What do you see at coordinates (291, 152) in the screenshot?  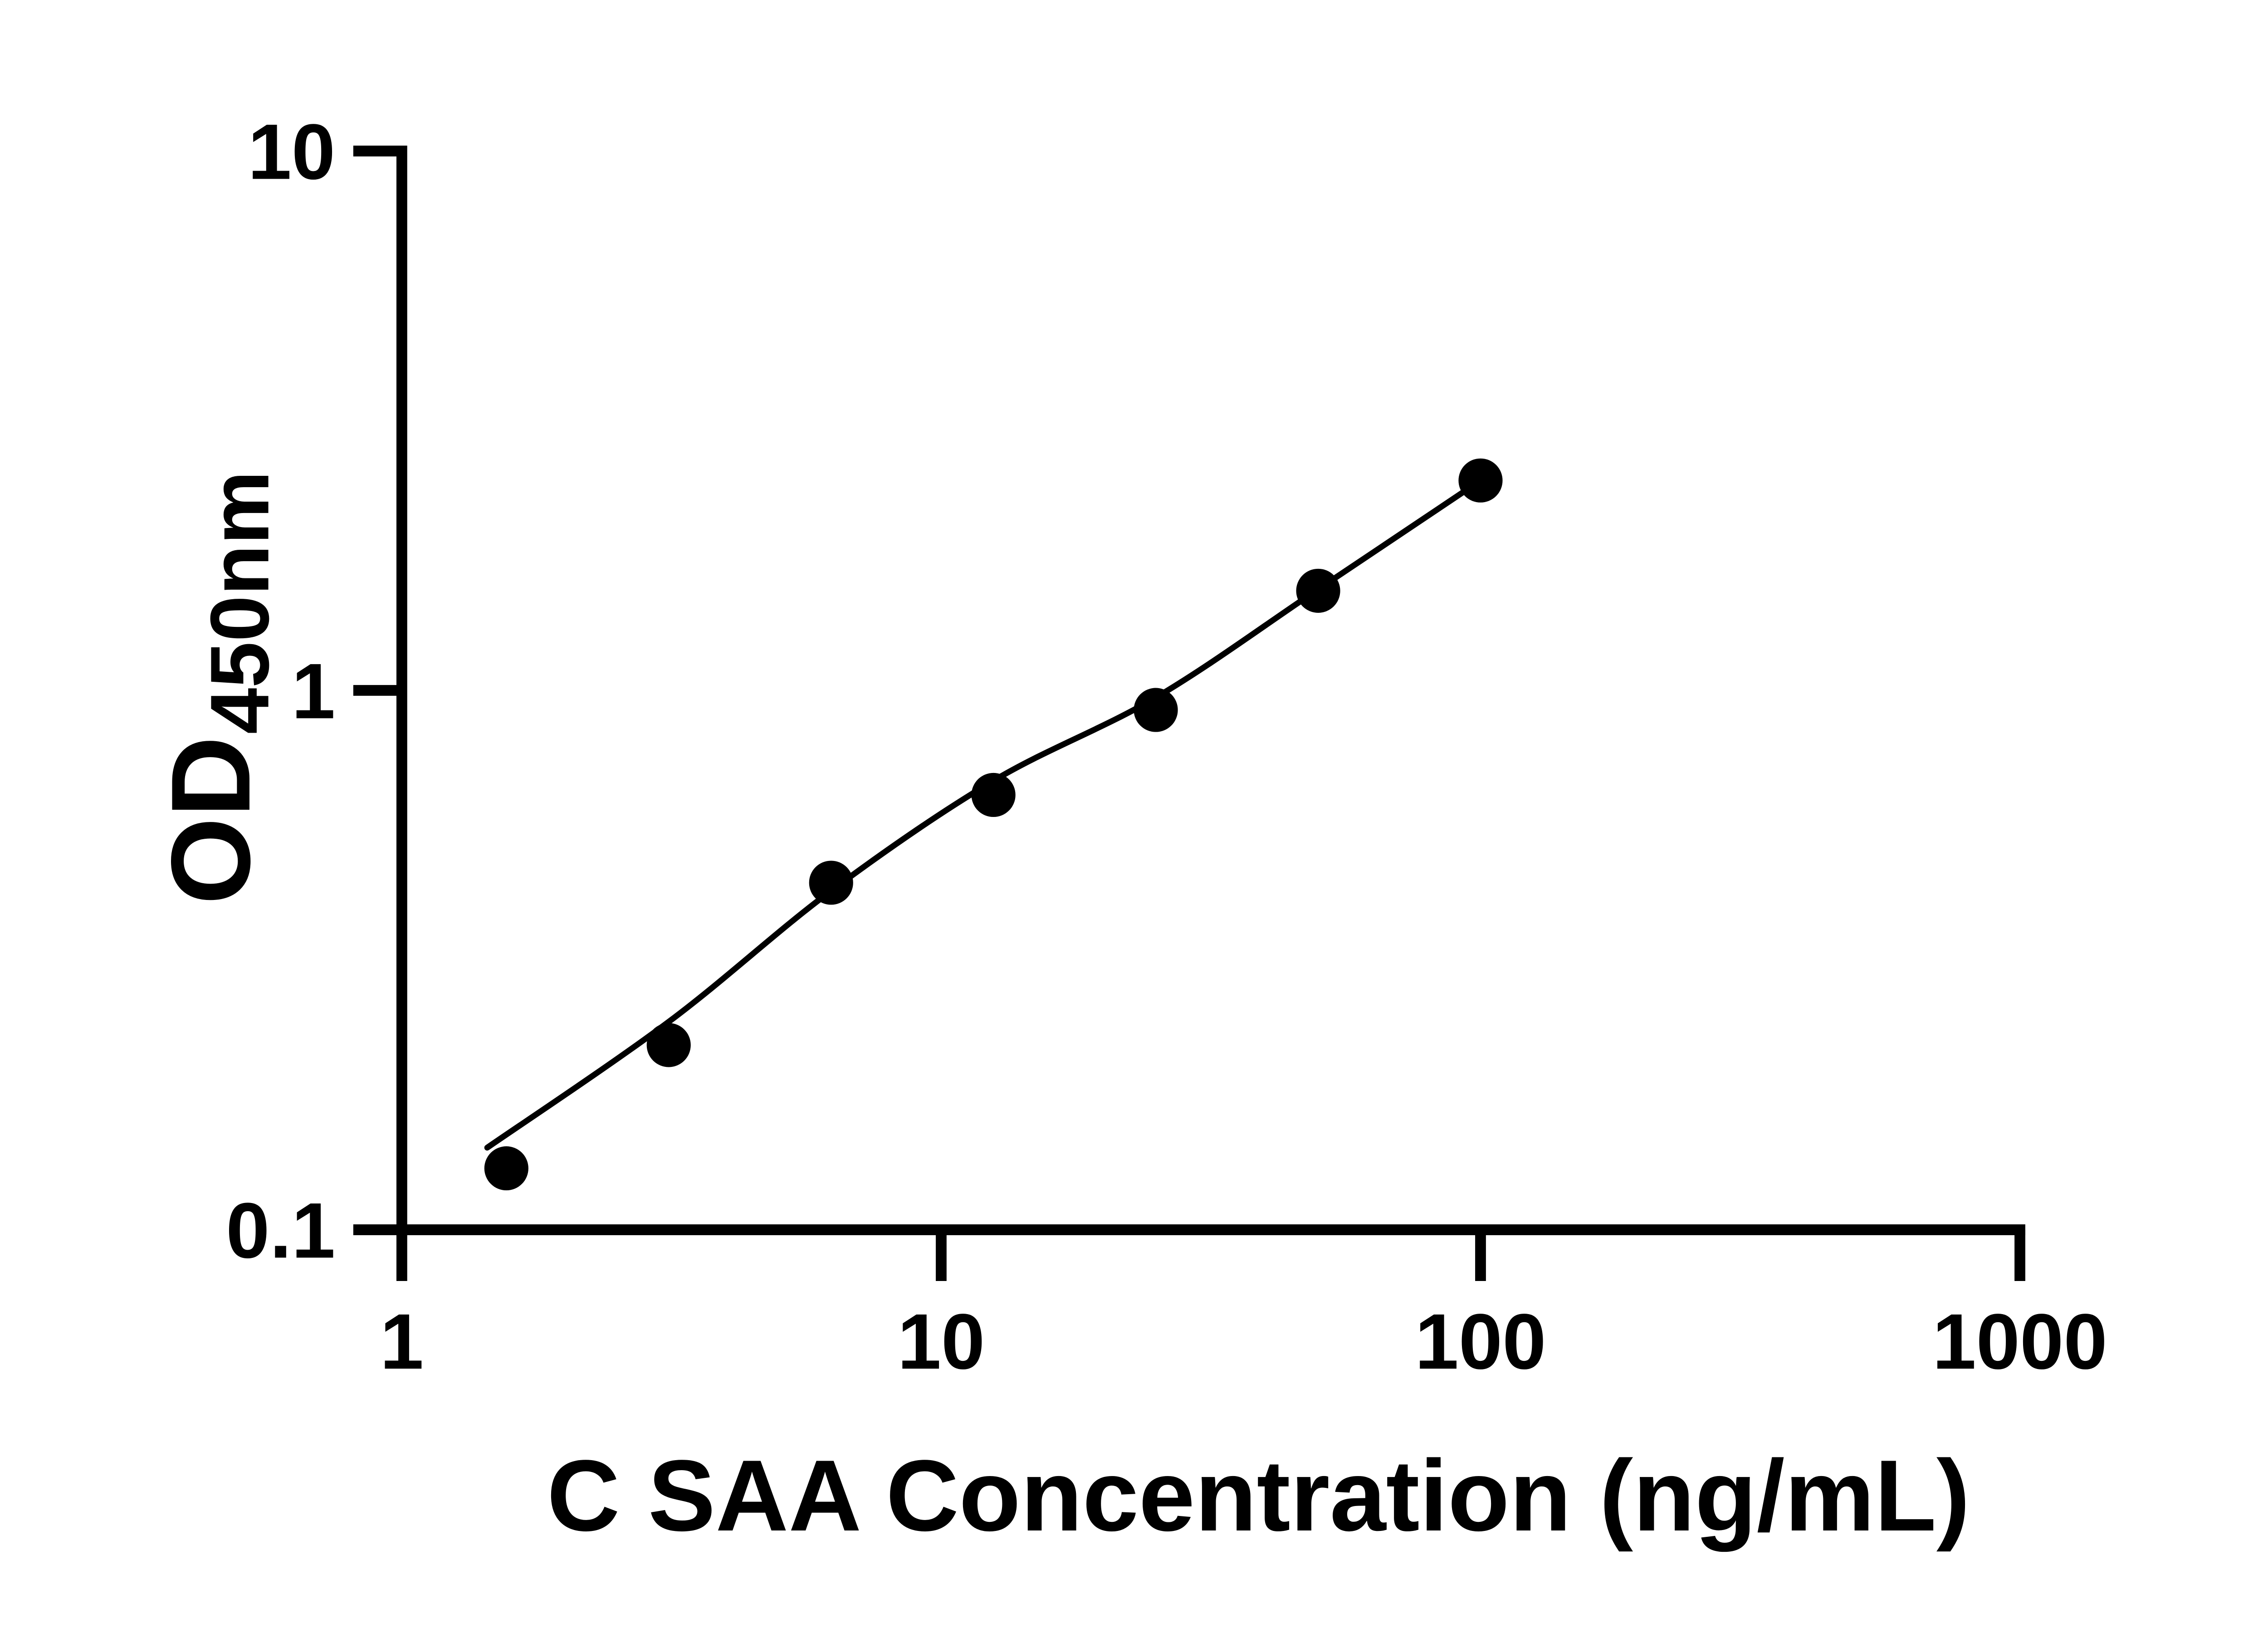 I see `y-tick-label: 10` at bounding box center [291, 152].